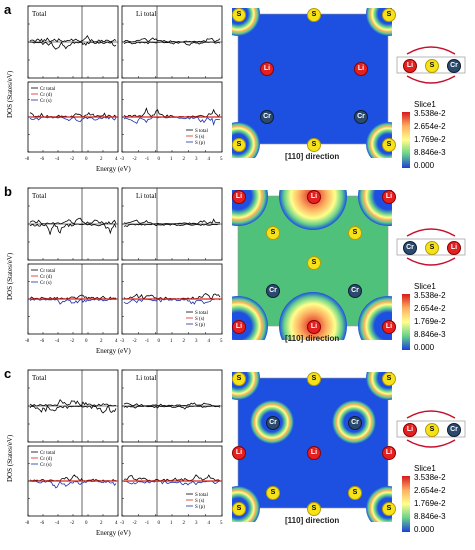 The height and width of the screenshot is (550, 475). What do you see at coordinates (8, 9) in the screenshot?
I see `panel-label: a` at bounding box center [8, 9].